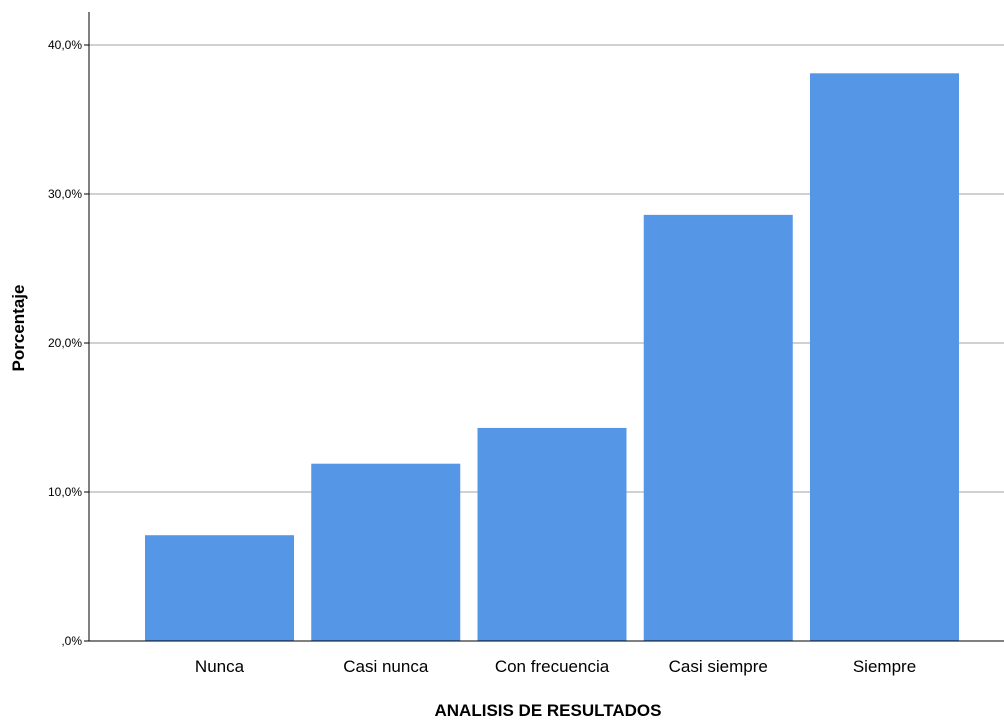 The height and width of the screenshot is (722, 1004). What do you see at coordinates (220, 666) in the screenshot?
I see `x-tick-label: Nunca` at bounding box center [220, 666].